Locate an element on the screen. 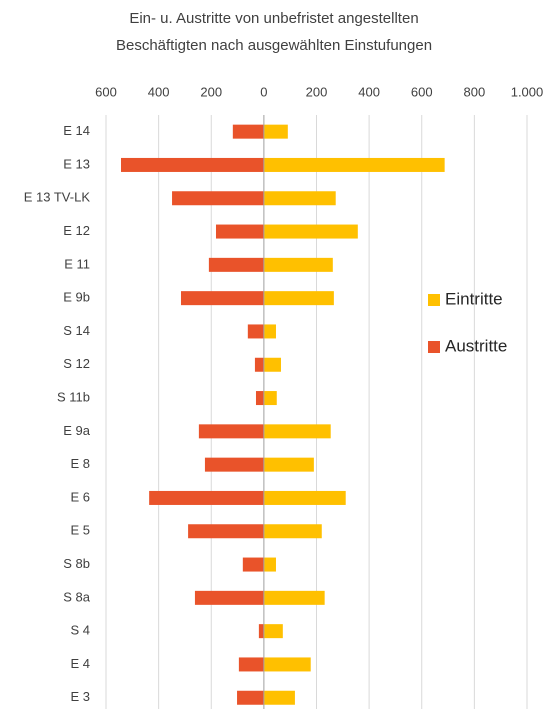  y-tick-label: S 11b is located at coordinates (73, 396).